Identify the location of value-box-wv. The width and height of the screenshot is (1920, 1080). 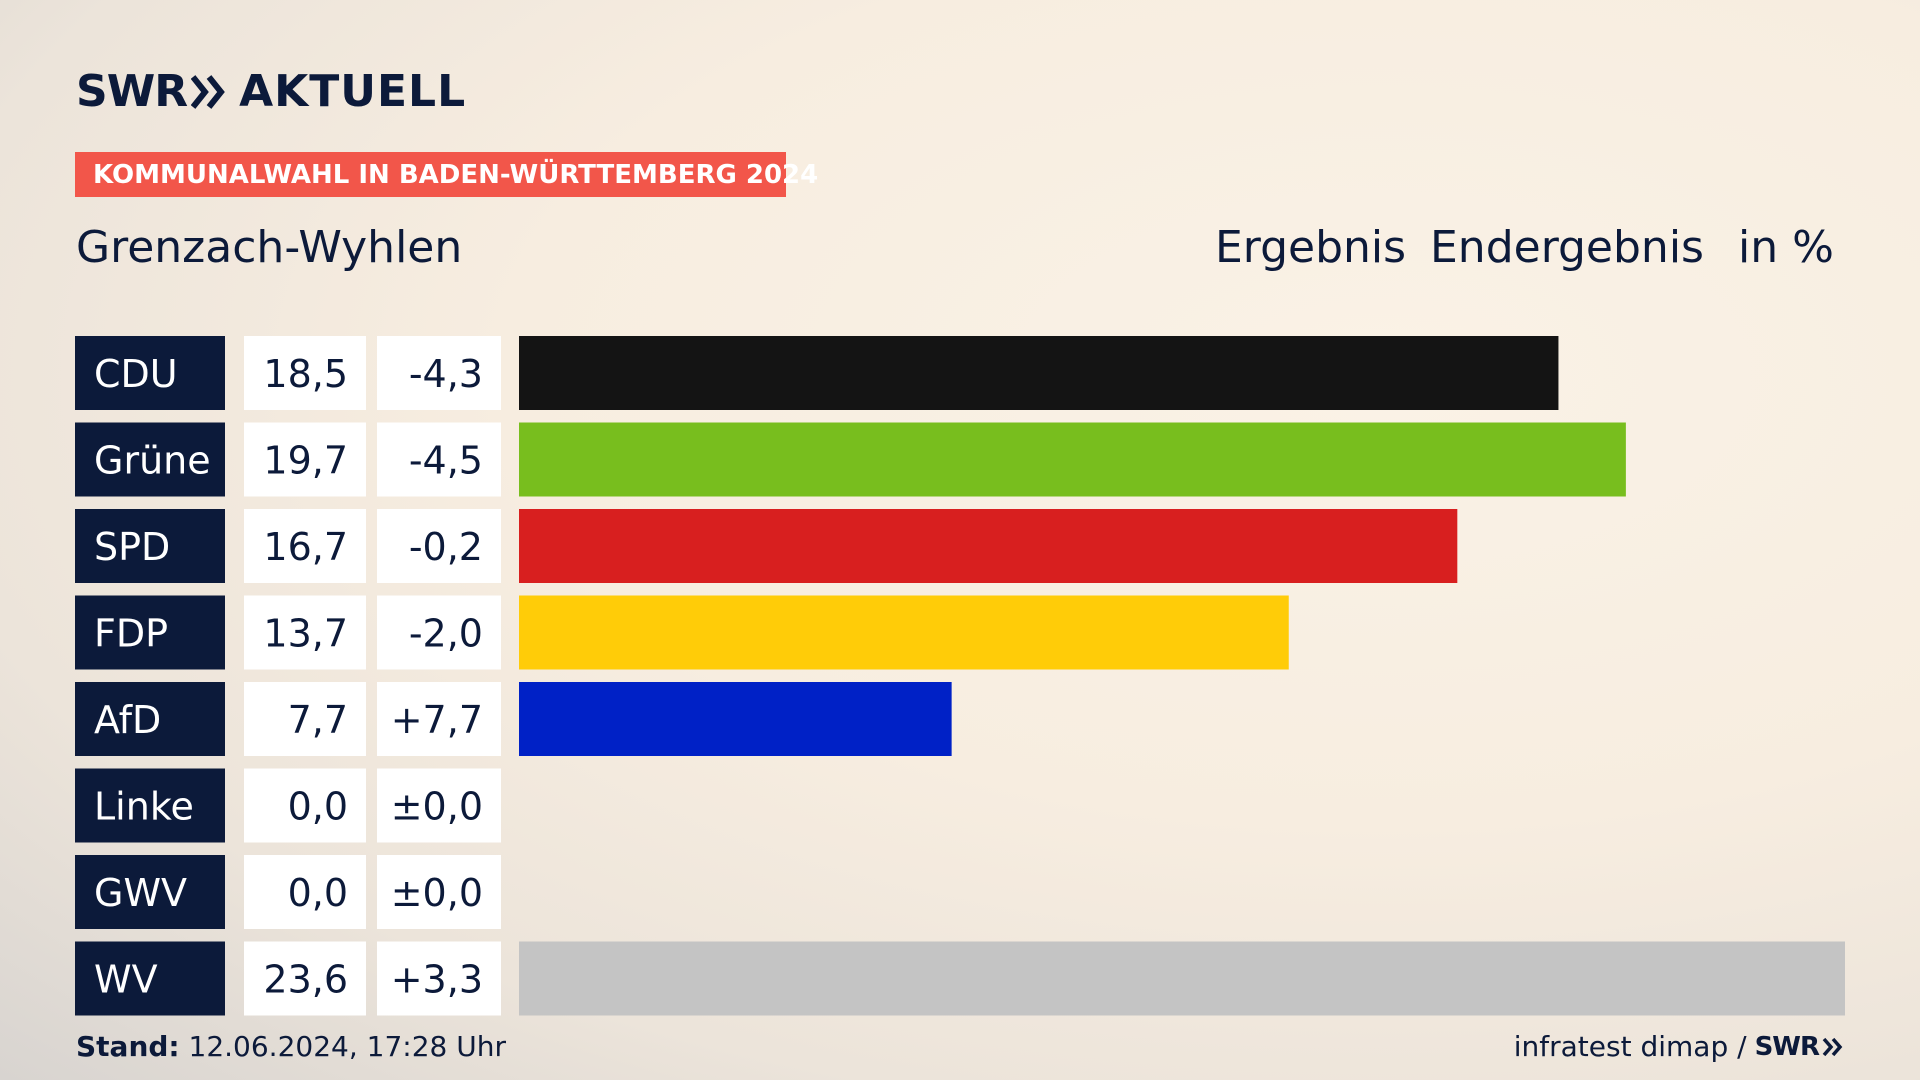
(305, 978).